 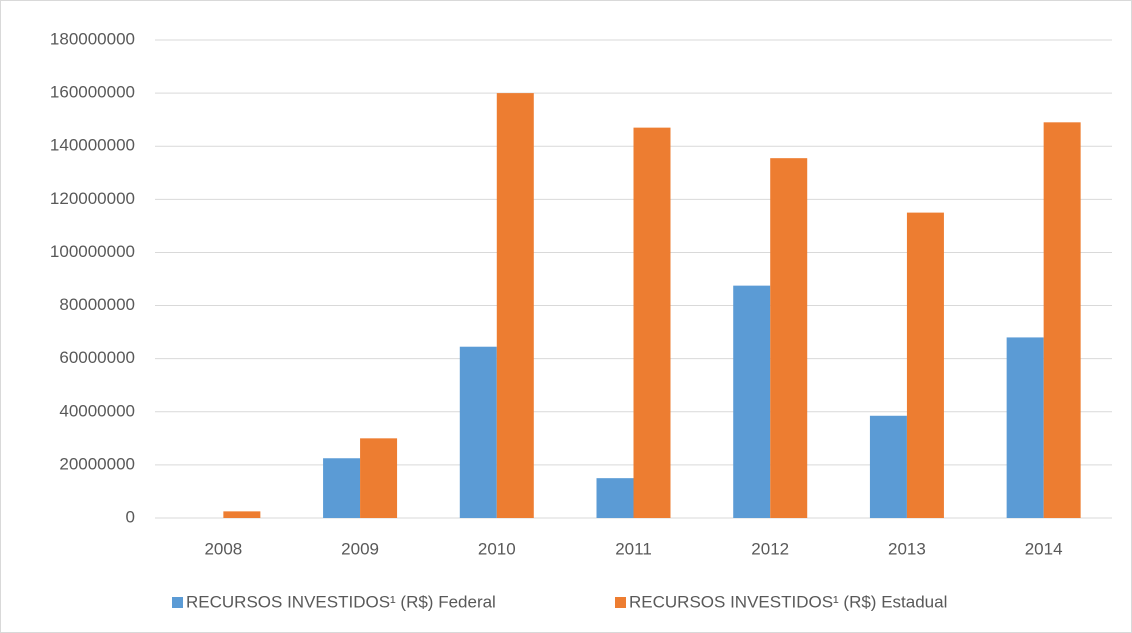 What do you see at coordinates (223, 548) in the screenshot?
I see `x-tick-label: 2008` at bounding box center [223, 548].